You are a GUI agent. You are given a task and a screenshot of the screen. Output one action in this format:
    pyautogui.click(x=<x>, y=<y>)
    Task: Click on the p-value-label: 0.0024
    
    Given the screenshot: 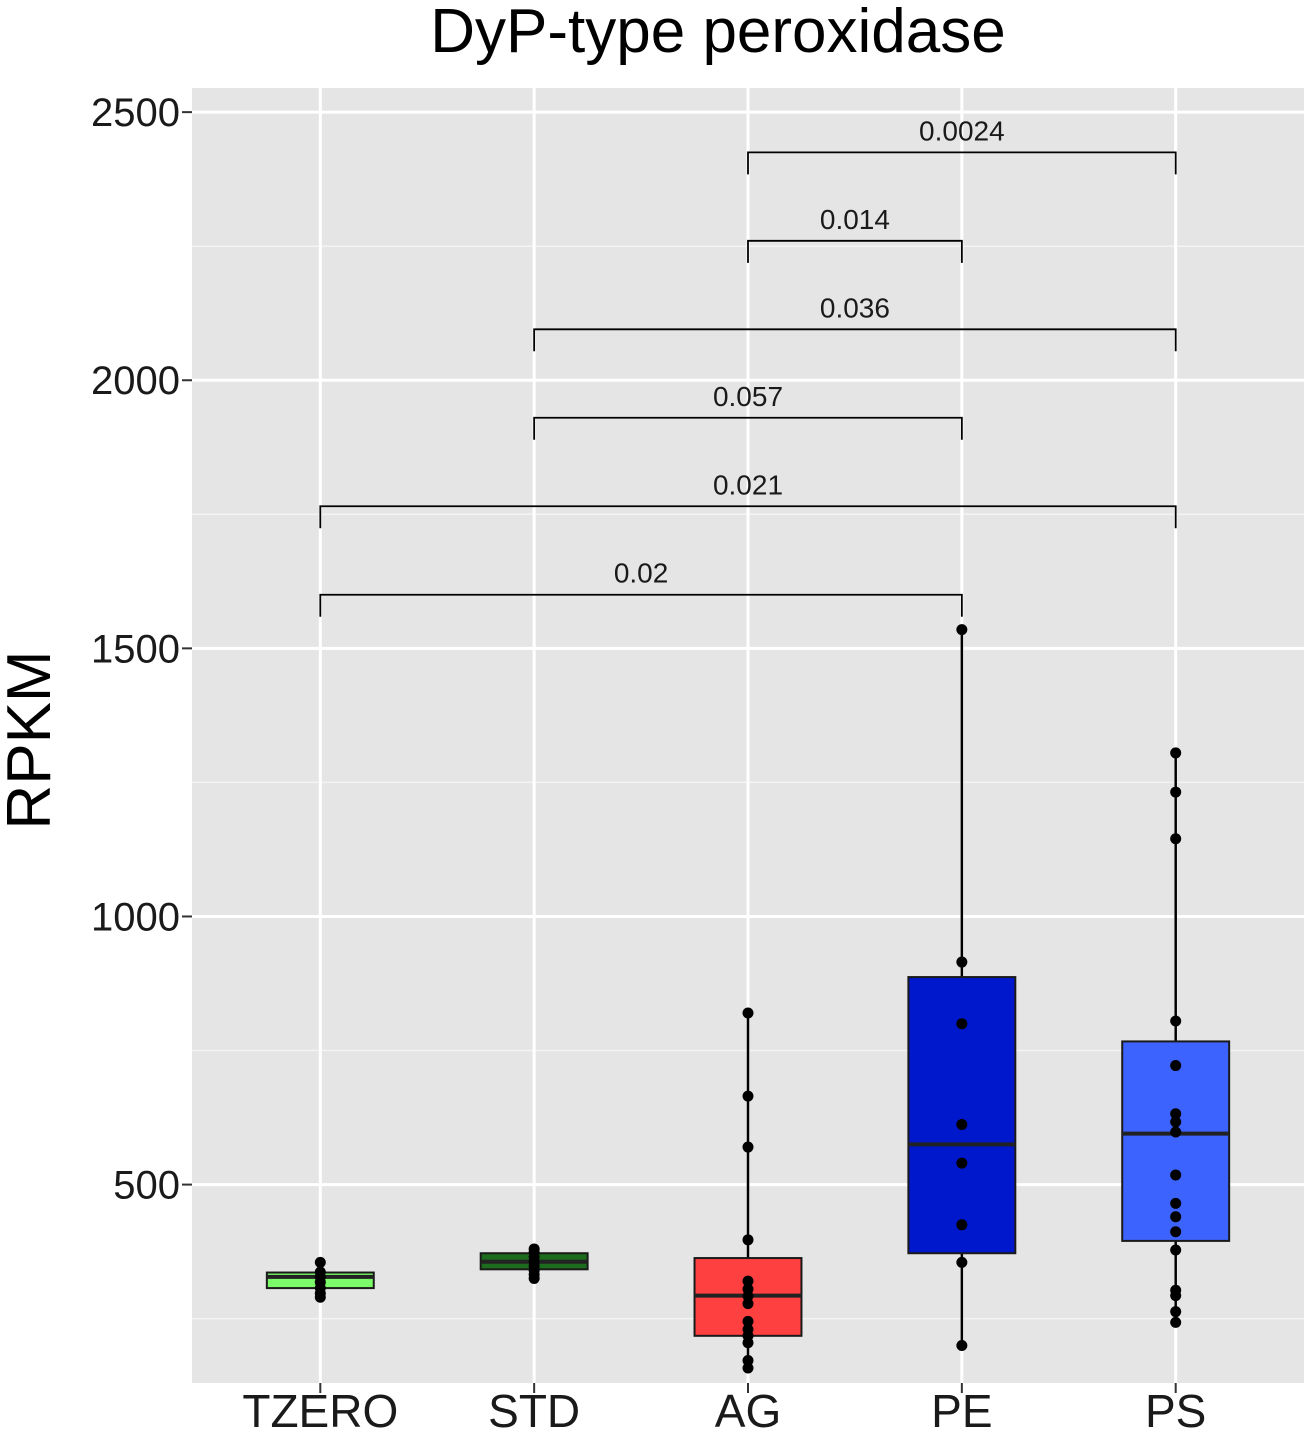 What is the action you would take?
    pyautogui.click(x=962, y=130)
    